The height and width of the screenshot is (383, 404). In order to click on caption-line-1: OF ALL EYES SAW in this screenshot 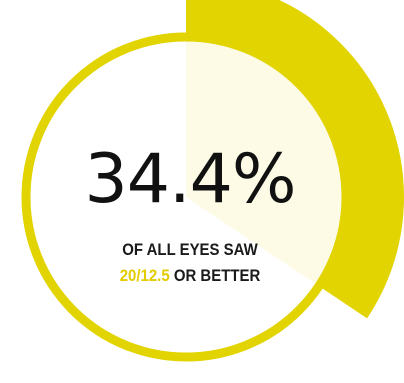, I will do `click(190, 249)`.